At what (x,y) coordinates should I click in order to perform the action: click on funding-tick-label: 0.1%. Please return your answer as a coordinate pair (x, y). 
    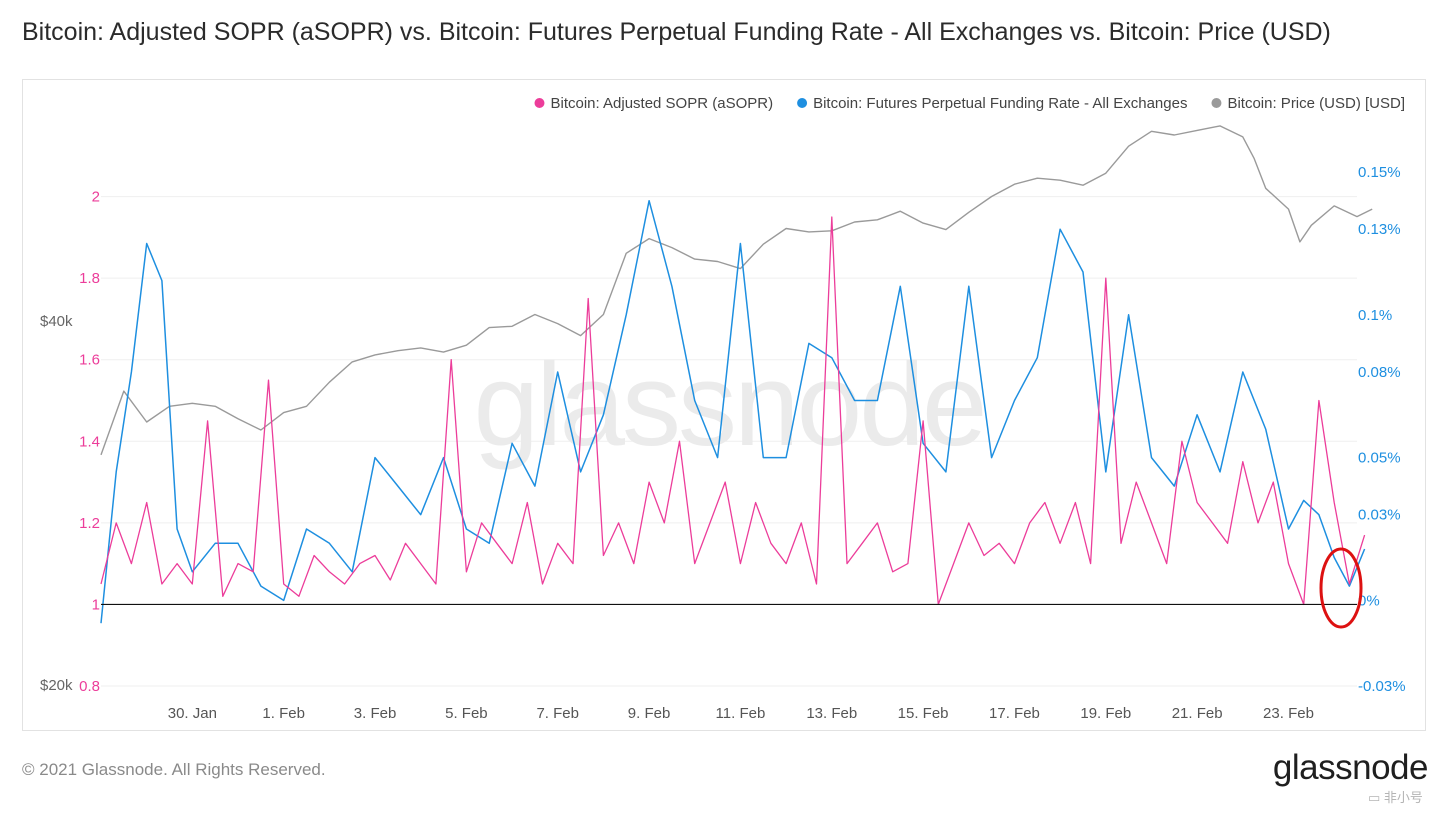
    Looking at the image, I should click on (1375, 315).